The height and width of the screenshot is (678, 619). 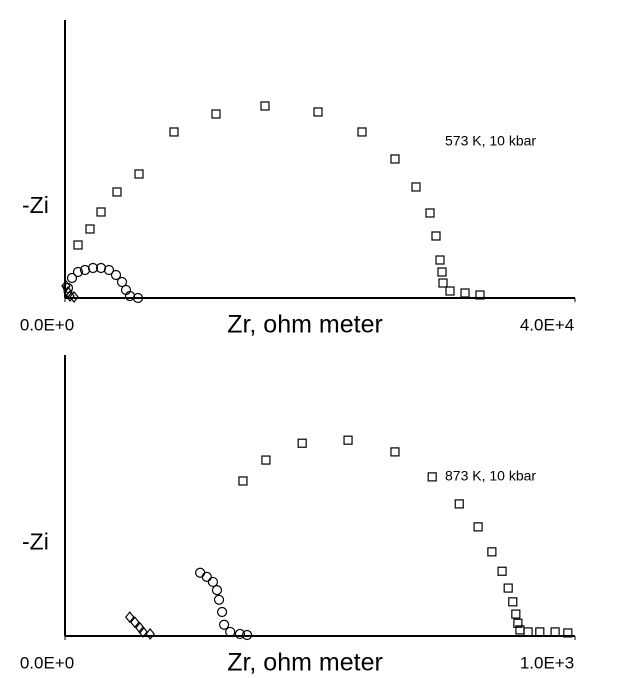 I want to click on x-tick-label: 4.0E+4, so click(x=547, y=324).